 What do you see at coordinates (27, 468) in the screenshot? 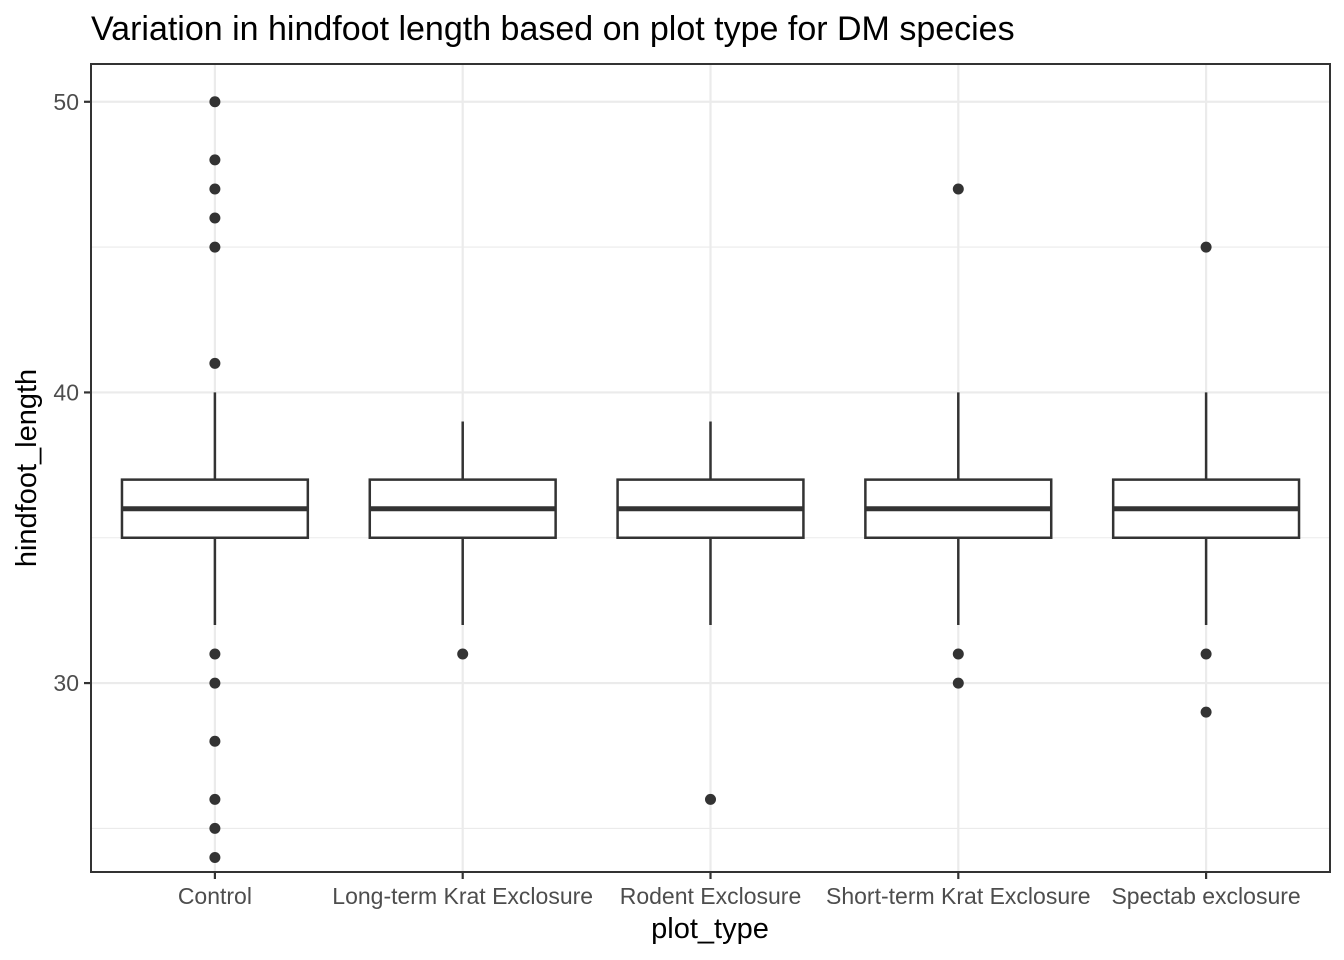
I see `y-axis-title: hindfoot_length` at bounding box center [27, 468].